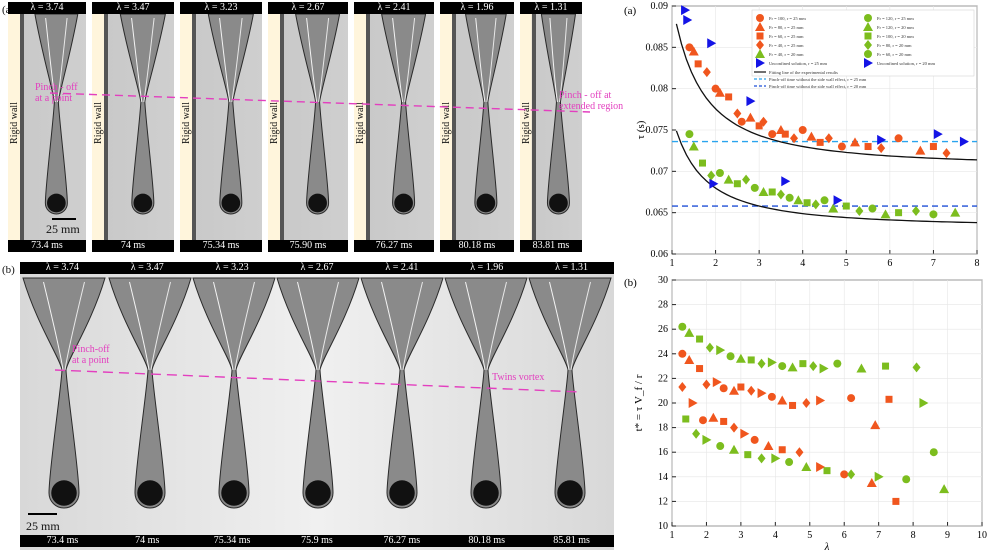 The height and width of the screenshot is (553, 988). I want to click on photo-frame-top: λ = 1.31 83.81 ms Rigid wall, so click(551, 127).